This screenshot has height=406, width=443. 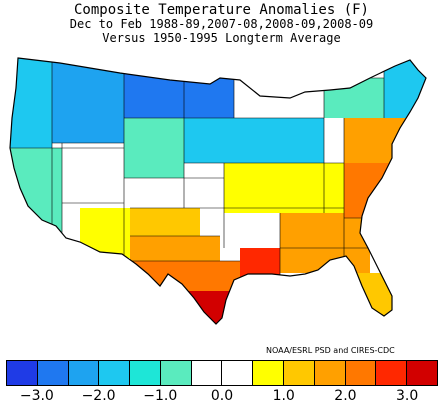 What do you see at coordinates (175, 248) in the screenshot?
I see `map-region-texas-north` at bounding box center [175, 248].